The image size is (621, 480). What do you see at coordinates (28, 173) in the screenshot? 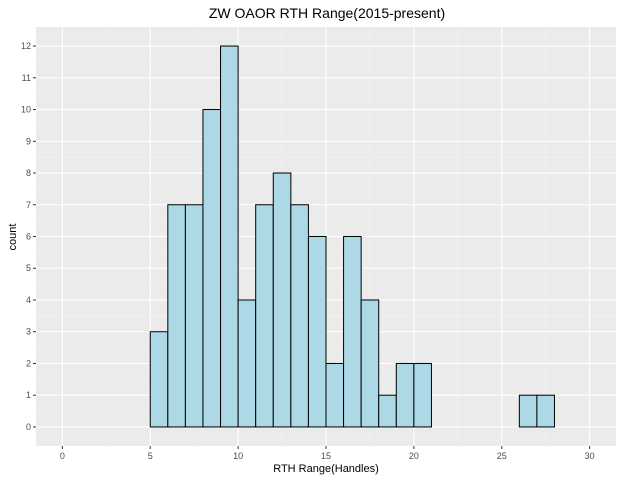
I see `y-tick-label: 8` at bounding box center [28, 173].